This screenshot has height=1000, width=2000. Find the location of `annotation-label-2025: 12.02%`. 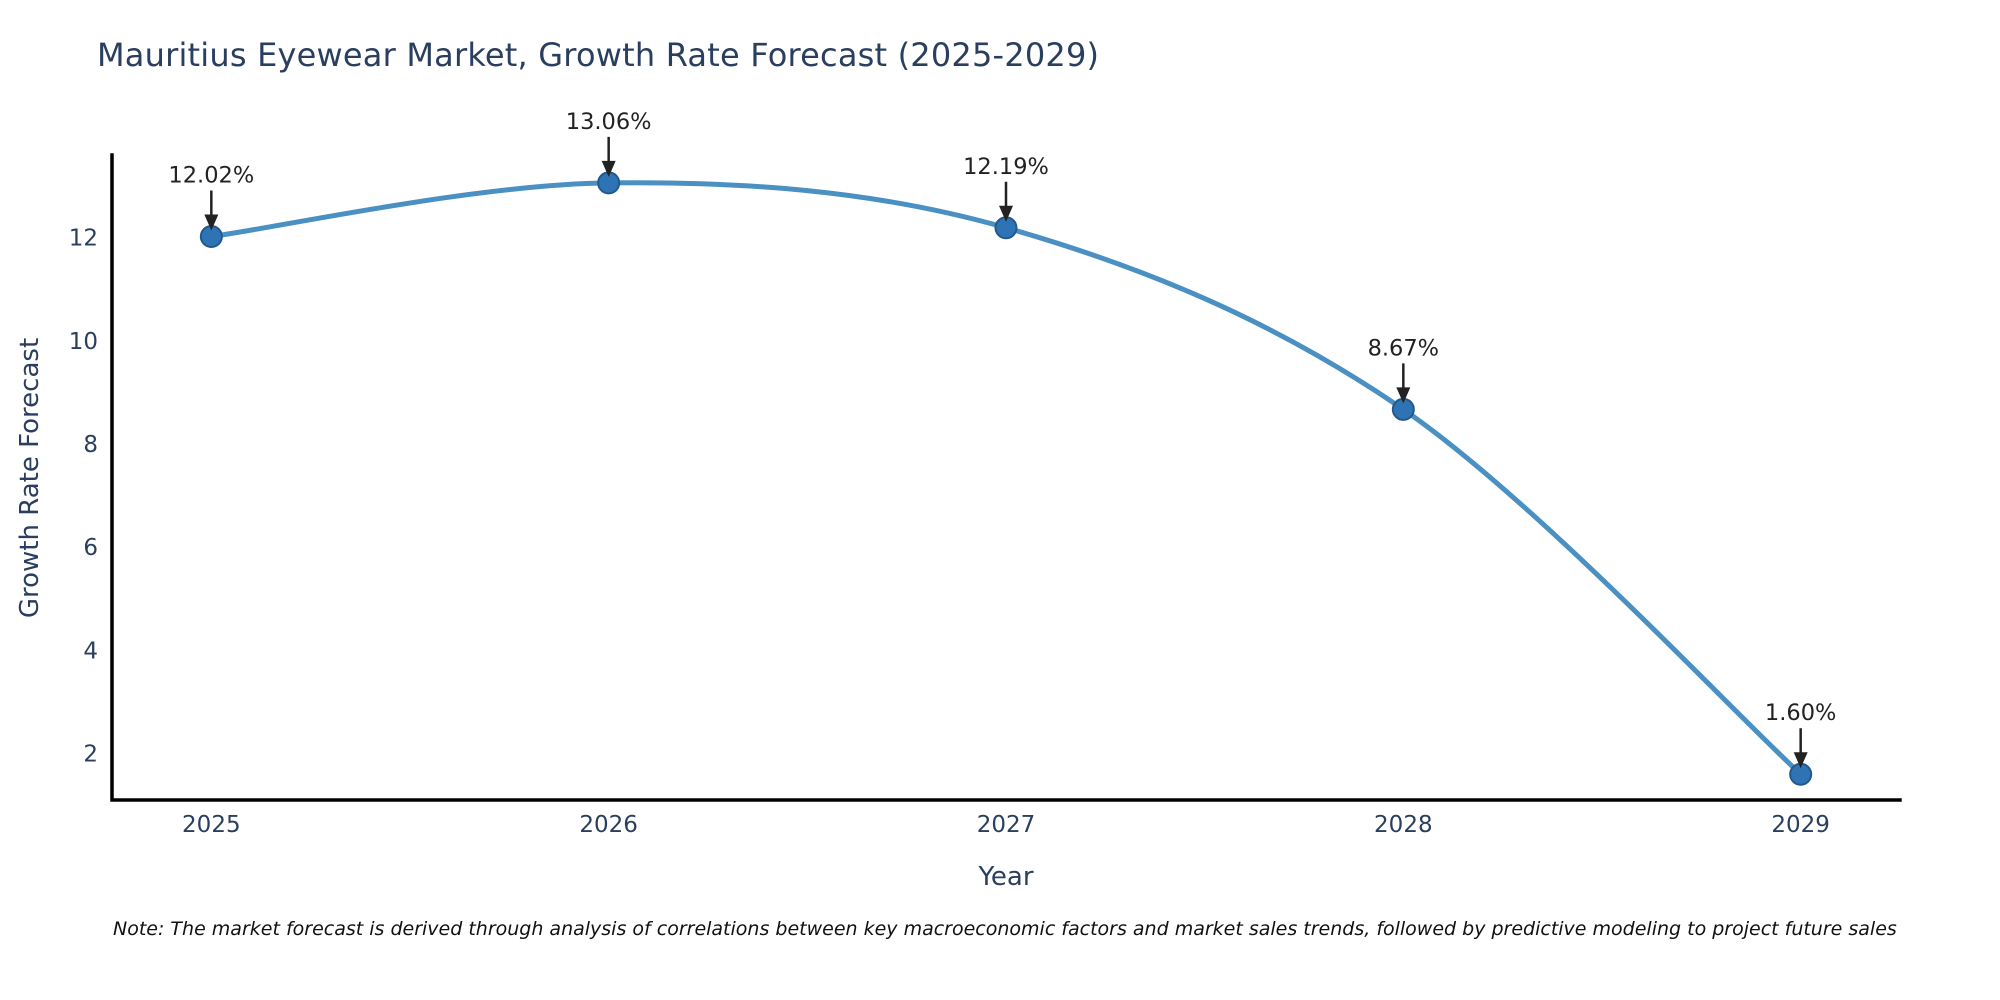

annotation-label-2025: 12.02% is located at coordinates (211, 176).